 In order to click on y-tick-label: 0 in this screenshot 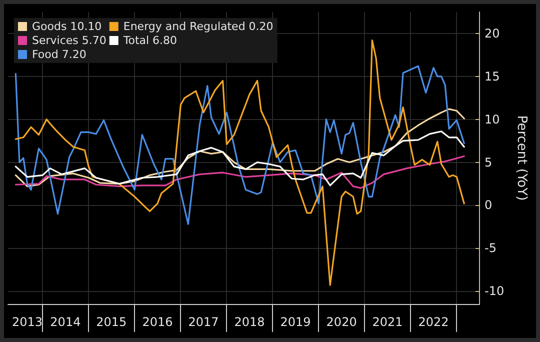, I will do `click(488, 205)`.